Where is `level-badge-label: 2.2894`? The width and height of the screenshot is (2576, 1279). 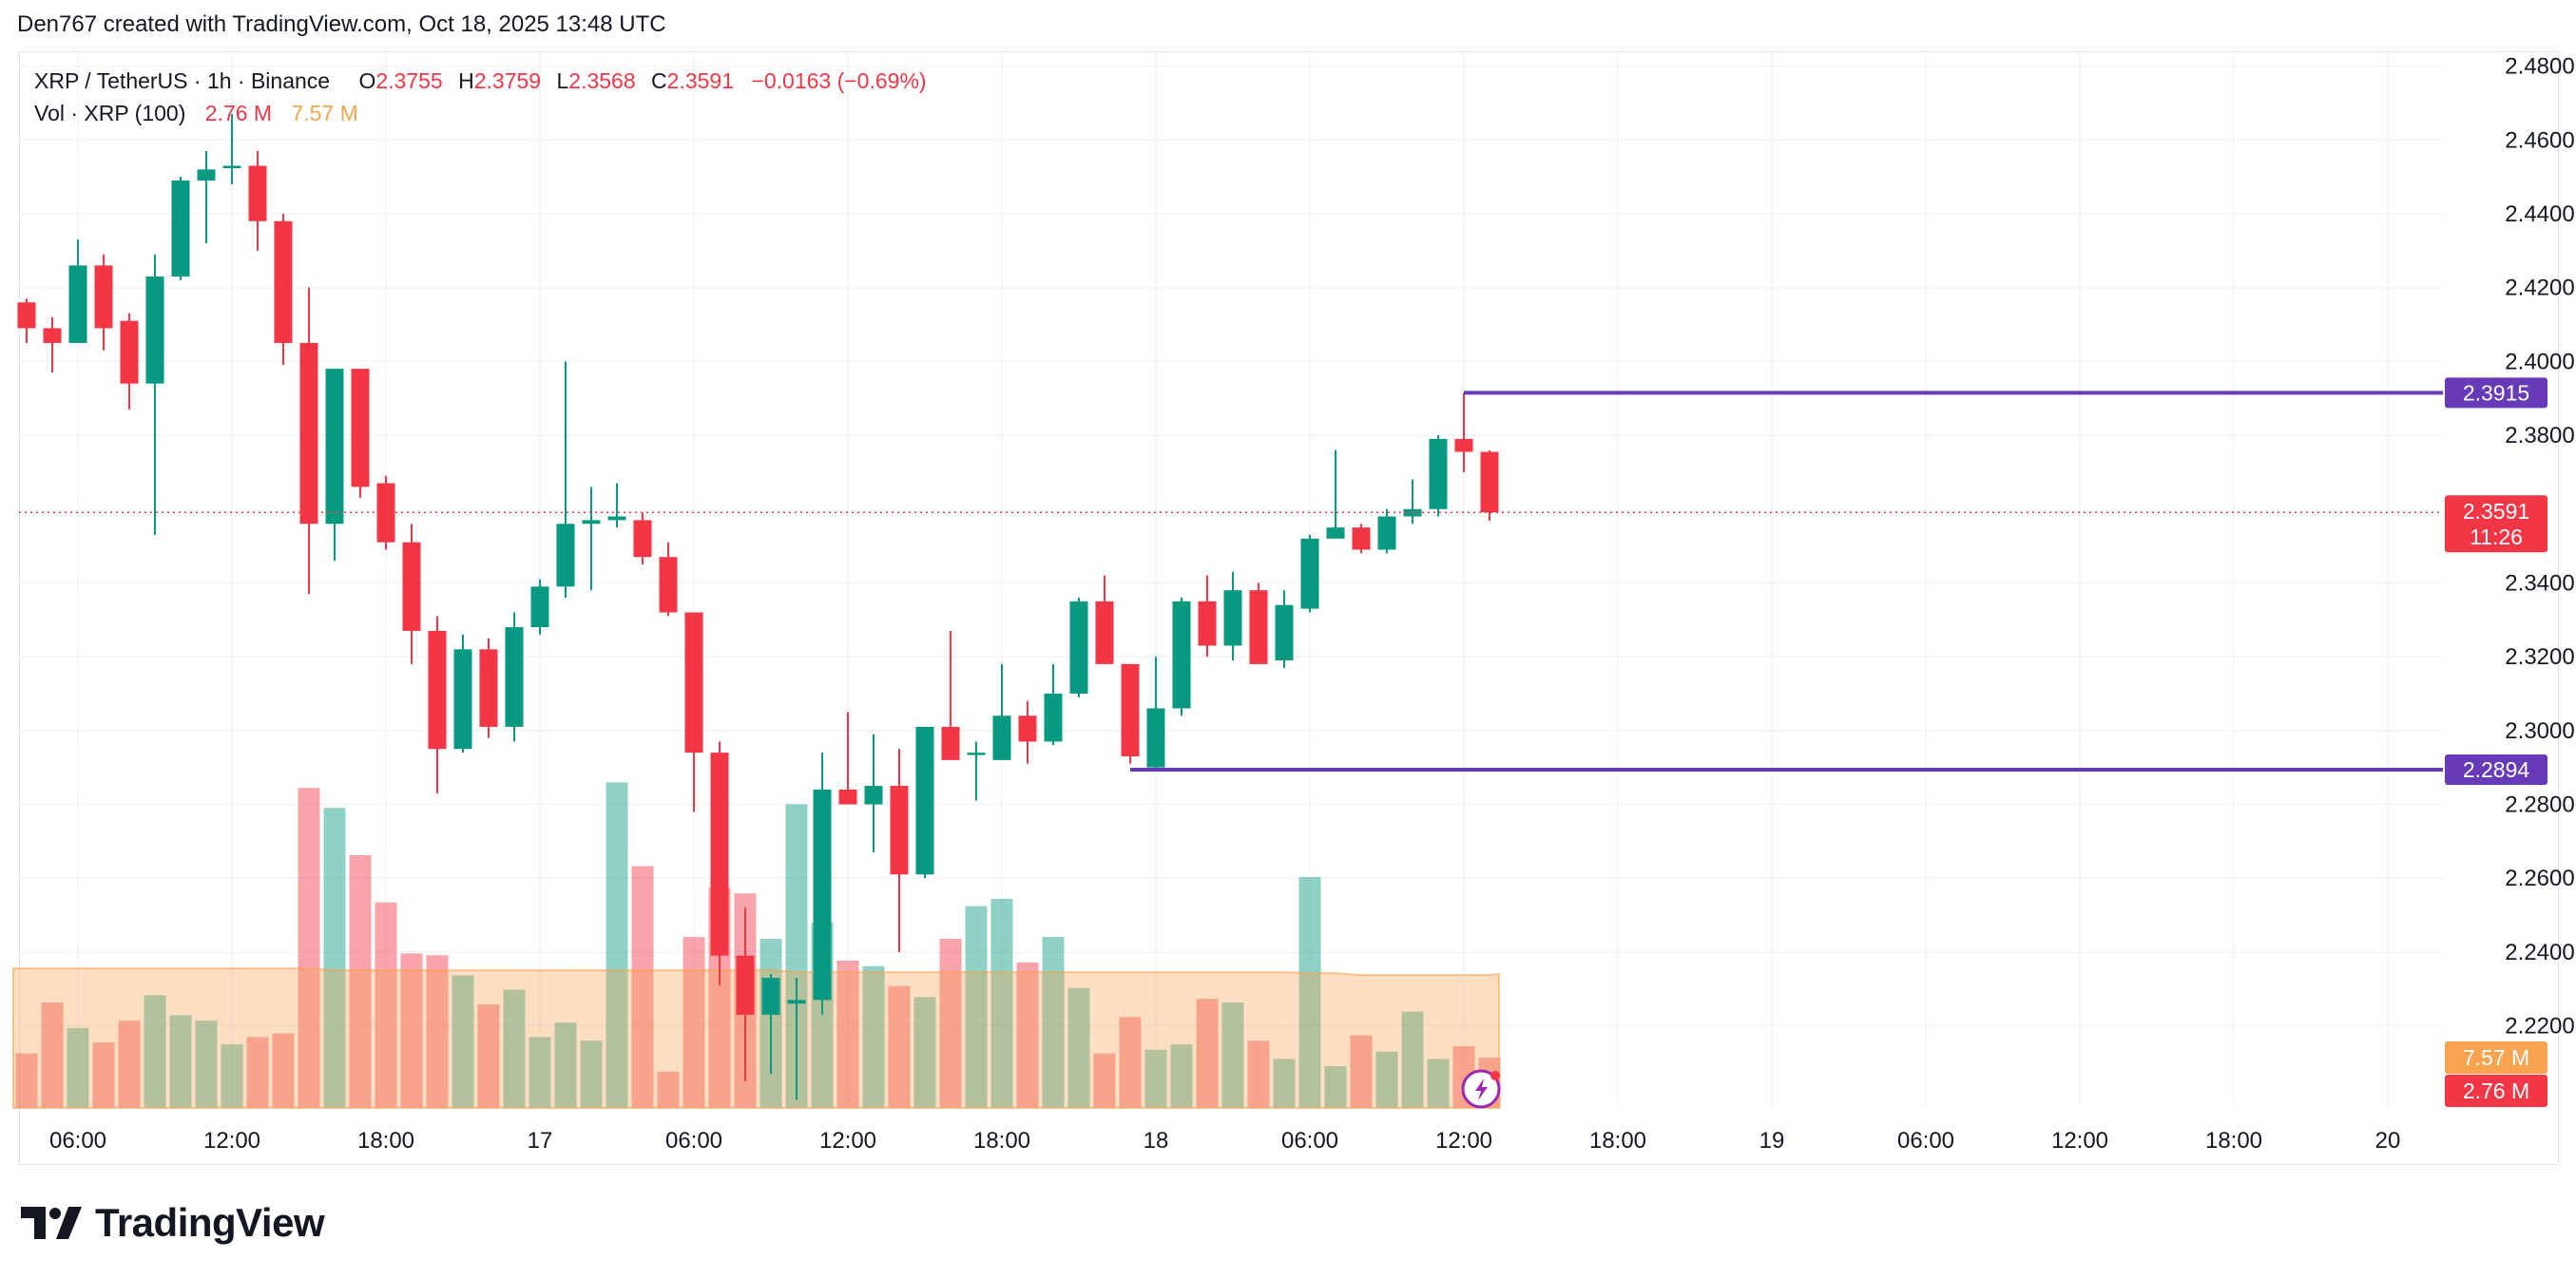 level-badge-label: 2.2894 is located at coordinates (2497, 769).